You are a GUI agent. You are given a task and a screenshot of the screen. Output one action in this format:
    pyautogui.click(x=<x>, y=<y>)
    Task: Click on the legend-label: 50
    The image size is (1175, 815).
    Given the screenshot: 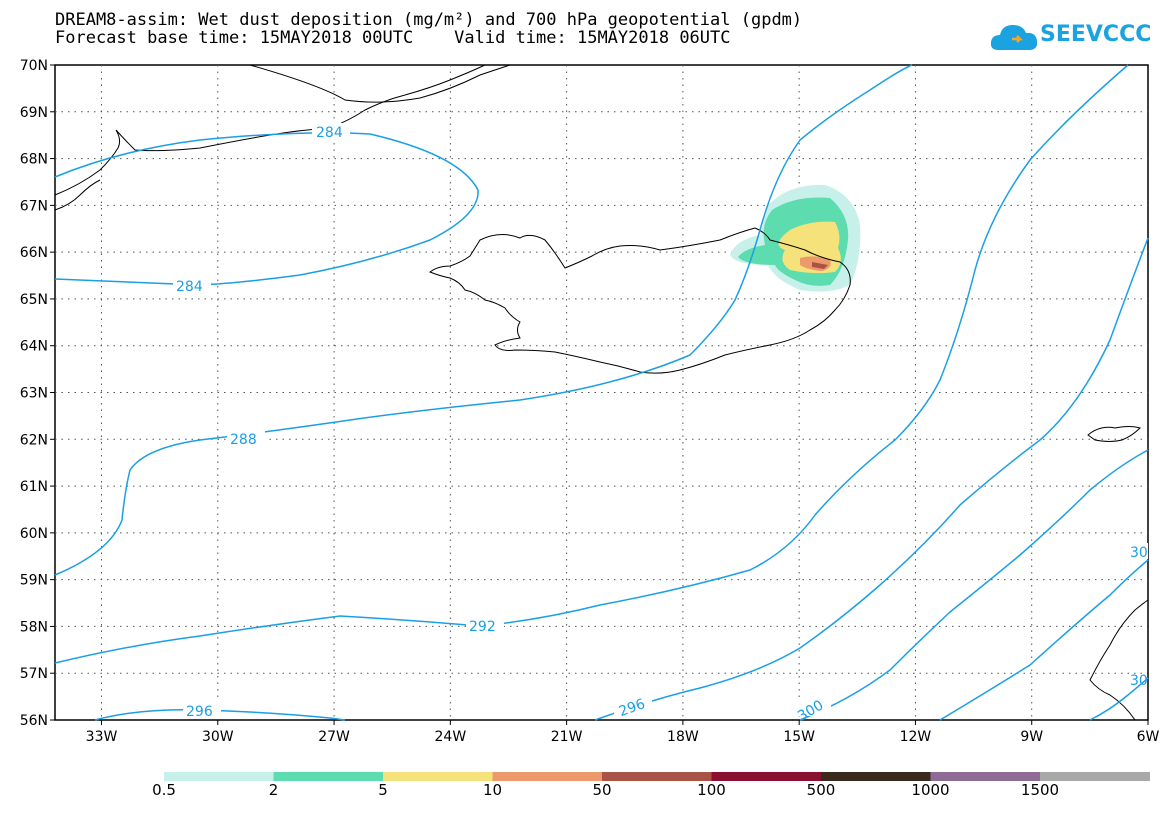 What is the action you would take?
    pyautogui.click(x=602, y=790)
    